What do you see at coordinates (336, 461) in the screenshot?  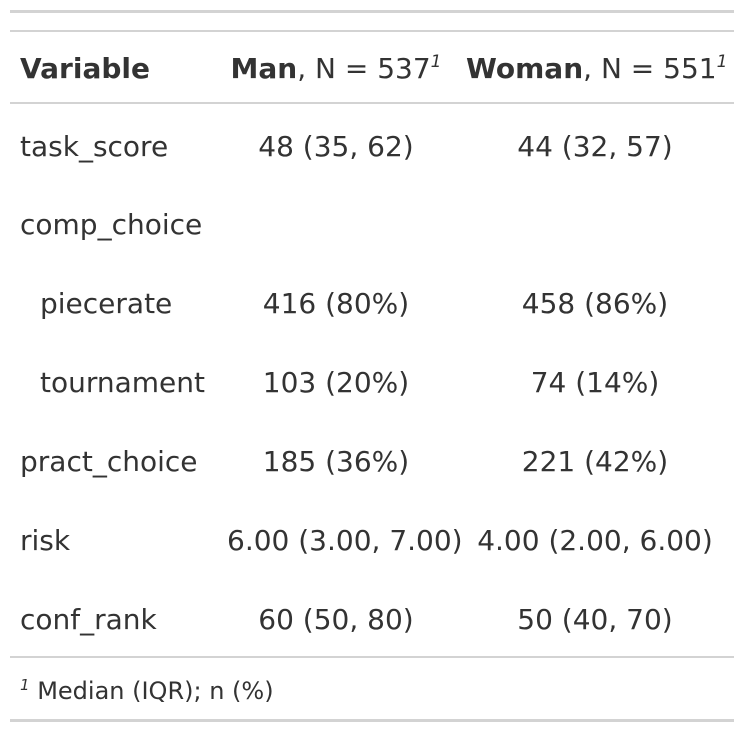 I see `row-man-value: 185 (36%)` at bounding box center [336, 461].